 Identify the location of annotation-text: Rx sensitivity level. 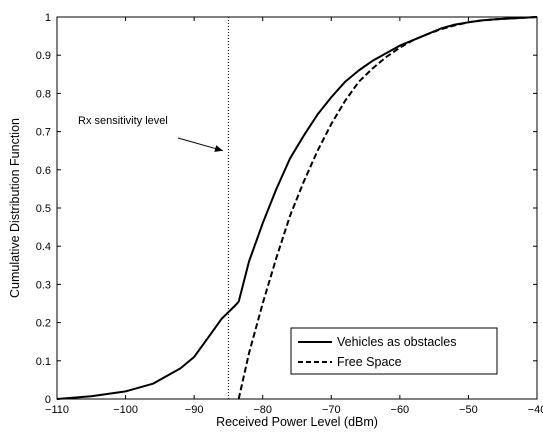
(123, 121).